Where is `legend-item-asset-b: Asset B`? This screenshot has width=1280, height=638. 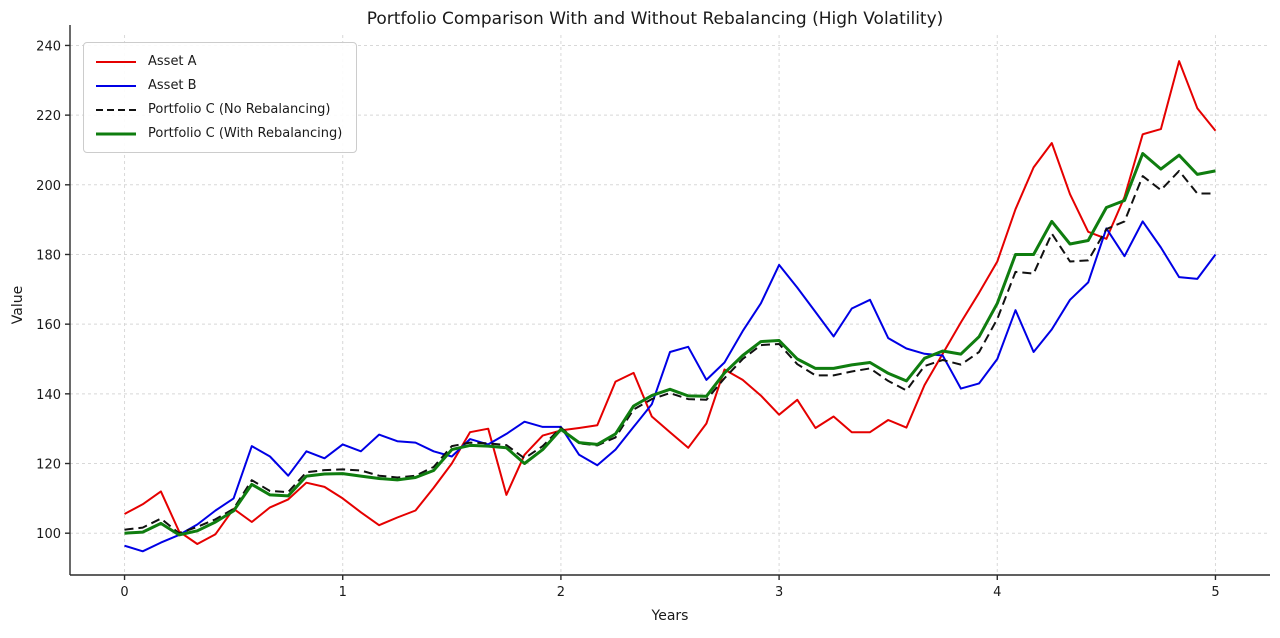 legend-item-asset-b: Asset B is located at coordinates (218, 85).